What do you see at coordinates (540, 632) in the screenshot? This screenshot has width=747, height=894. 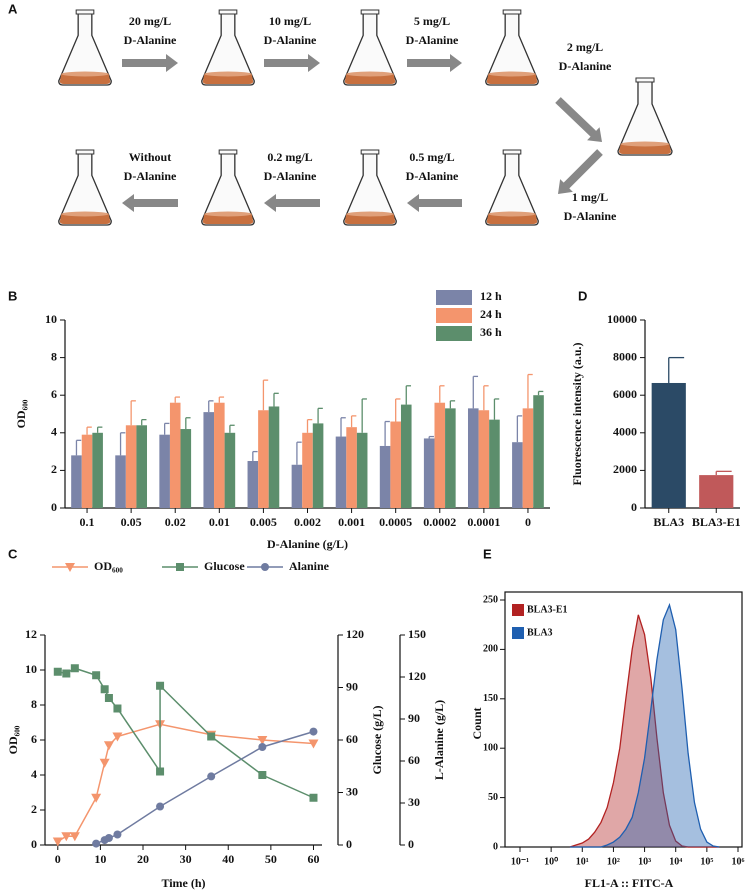 I see `legend-label: BLA3` at bounding box center [540, 632].